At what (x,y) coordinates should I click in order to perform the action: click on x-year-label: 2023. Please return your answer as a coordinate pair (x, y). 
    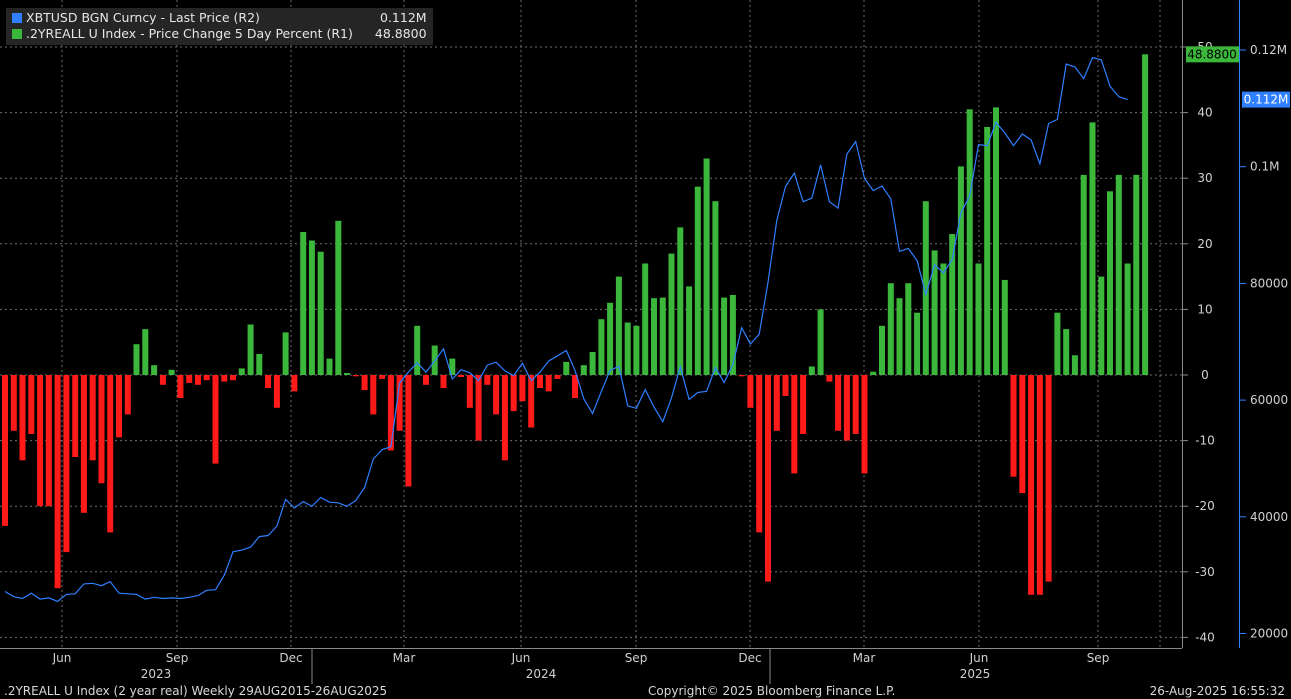
    Looking at the image, I should click on (156, 674).